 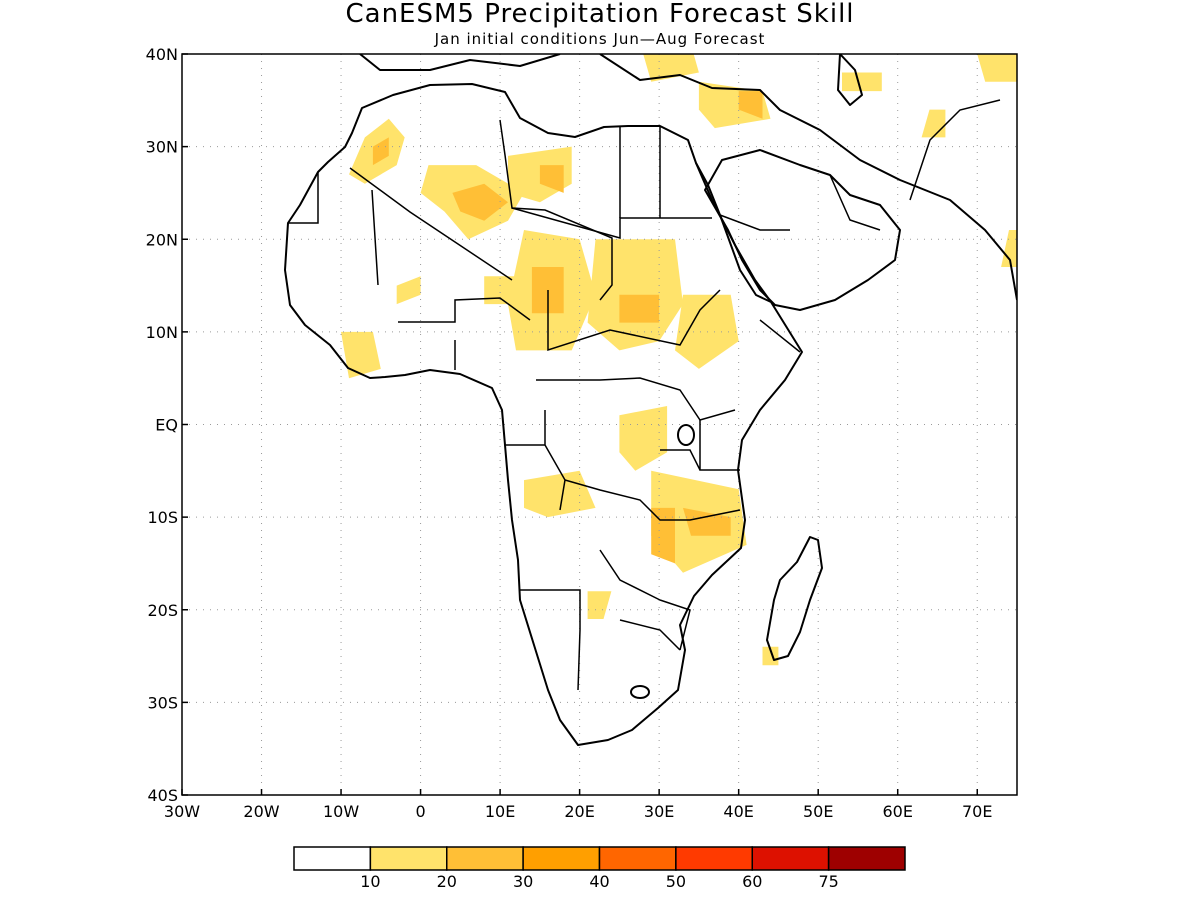 I want to click on map-title: CanESM5 Precipitation Forecast Skill, so click(x=599, y=14).